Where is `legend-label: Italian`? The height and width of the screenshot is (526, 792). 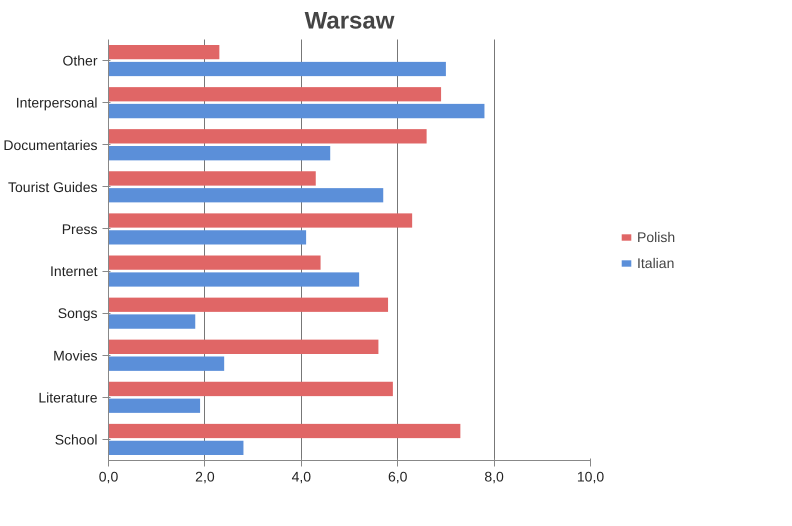 legend-label: Italian is located at coordinates (655, 262).